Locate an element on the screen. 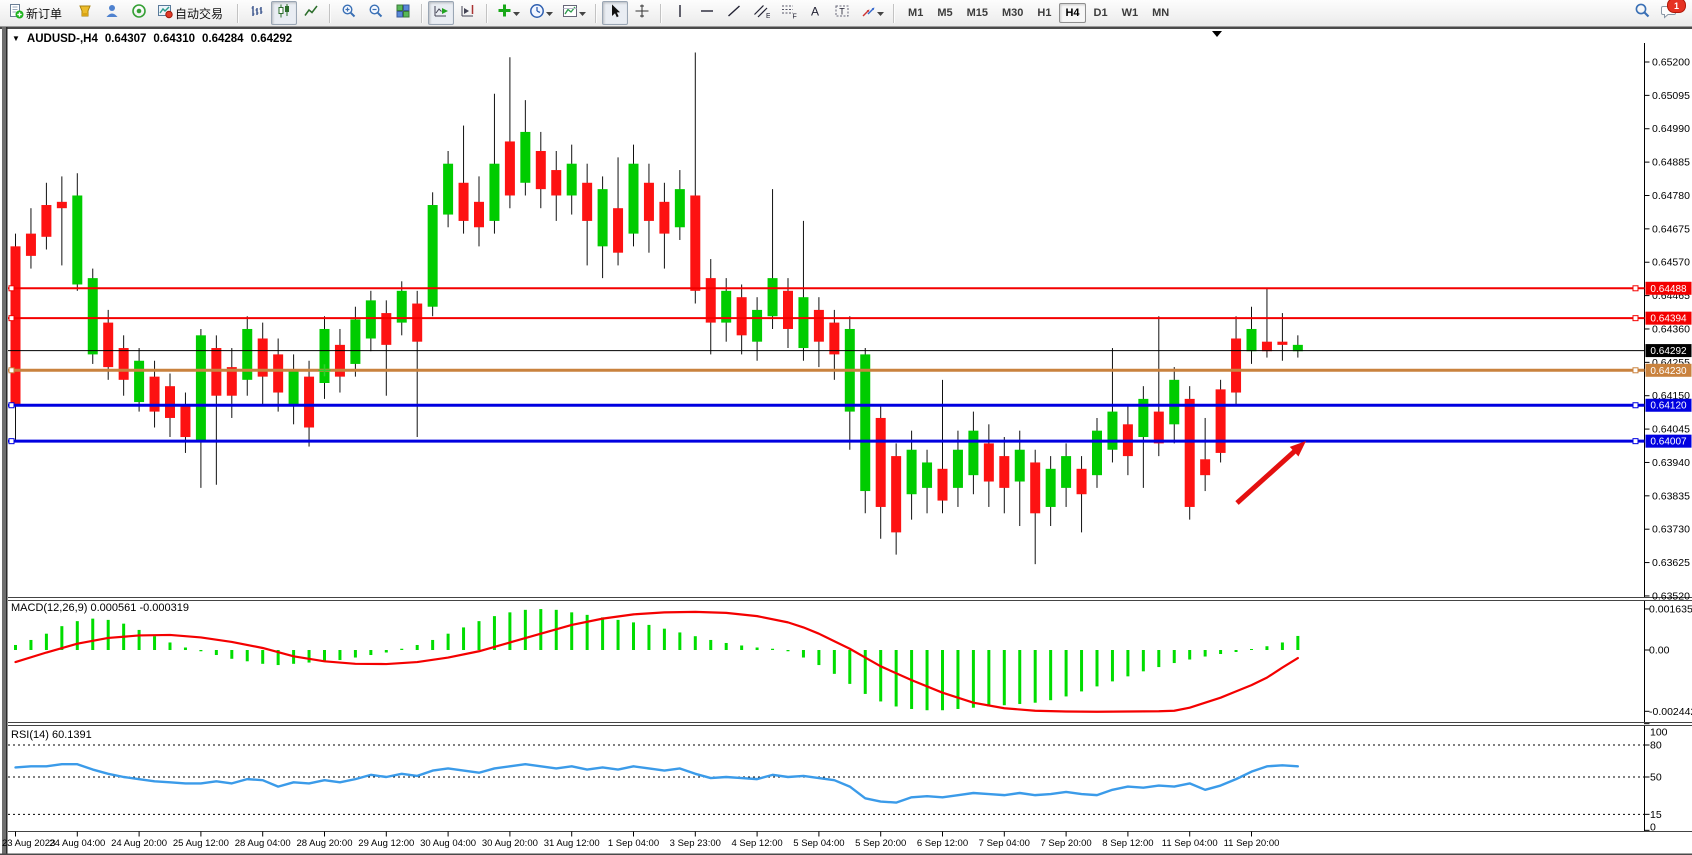  timeframe-button-d1: D1 is located at coordinates (1100, 13).